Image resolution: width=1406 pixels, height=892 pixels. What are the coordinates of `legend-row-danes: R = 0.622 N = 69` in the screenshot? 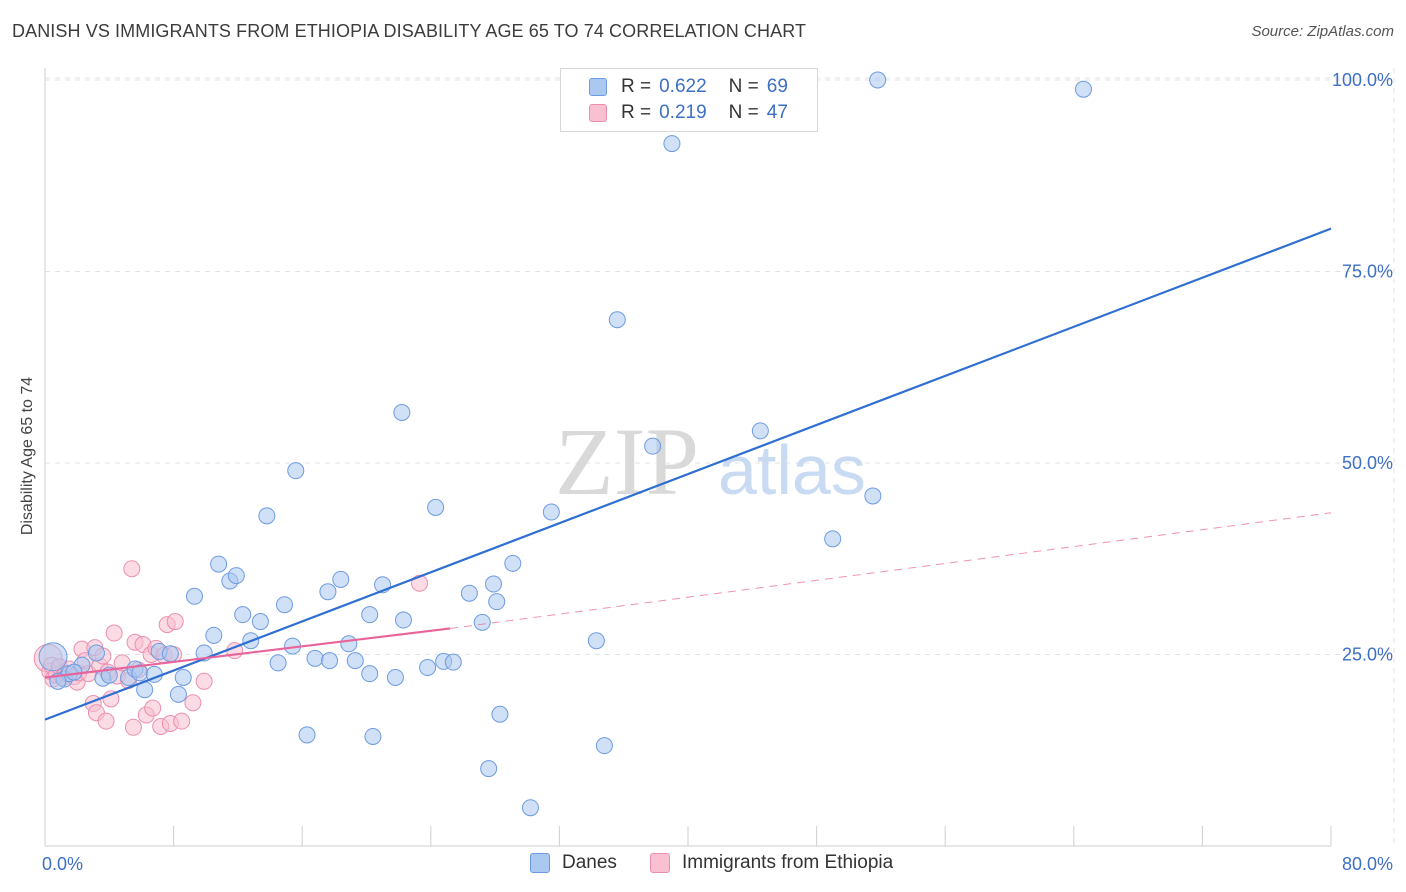 It's located at (688, 87).